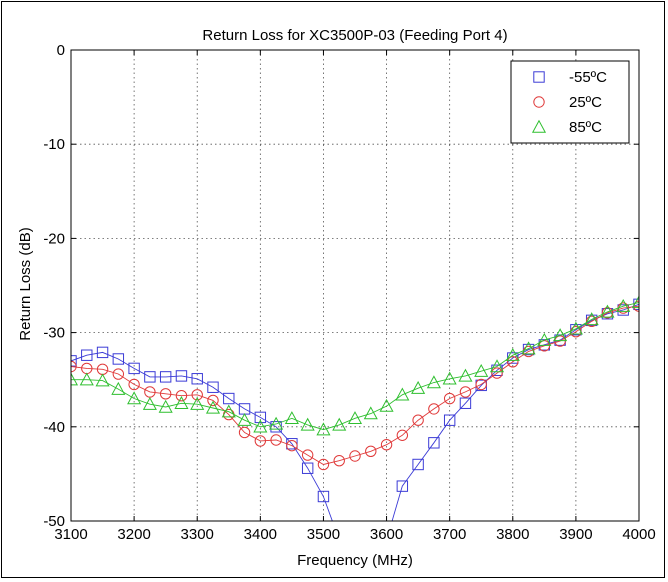 The image size is (668, 582). Describe the element at coordinates (449, 534) in the screenshot. I see `x-tick-label: 3700` at that location.